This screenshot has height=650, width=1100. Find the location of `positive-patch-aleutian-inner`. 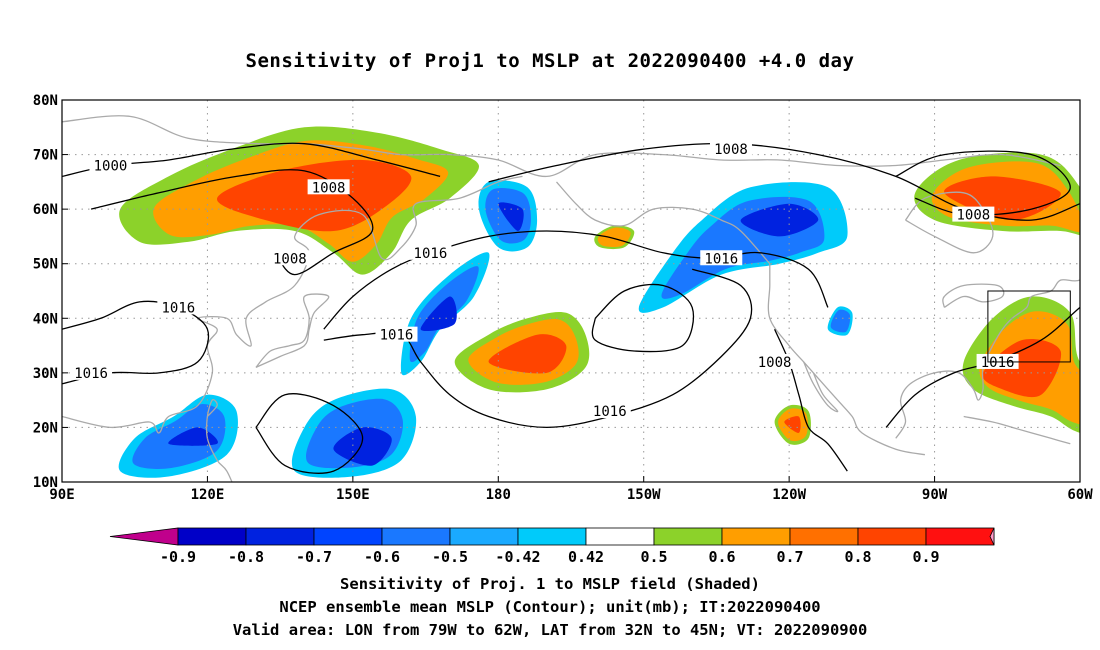

positive-patch-aleutian-inner is located at coordinates (614, 237).